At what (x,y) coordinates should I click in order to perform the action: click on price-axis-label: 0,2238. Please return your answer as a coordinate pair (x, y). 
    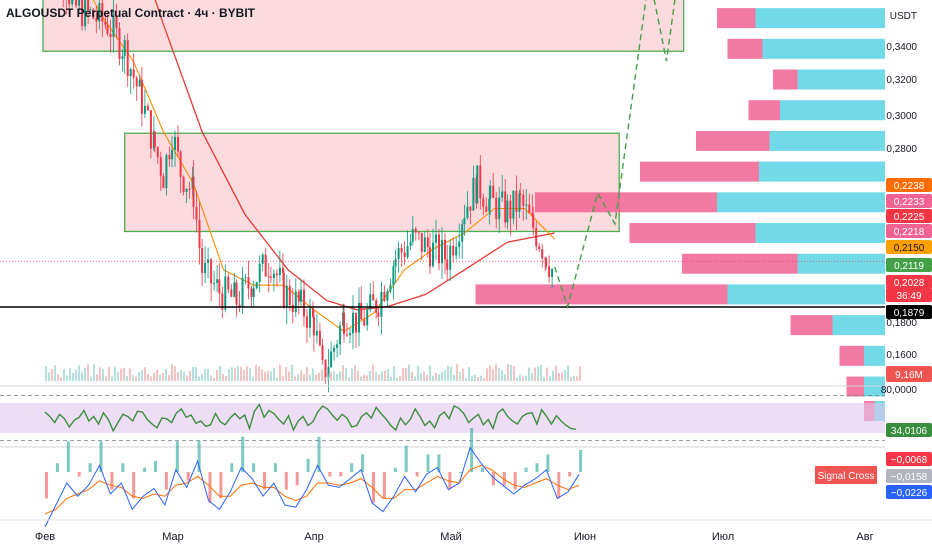
    Looking at the image, I should click on (909, 186).